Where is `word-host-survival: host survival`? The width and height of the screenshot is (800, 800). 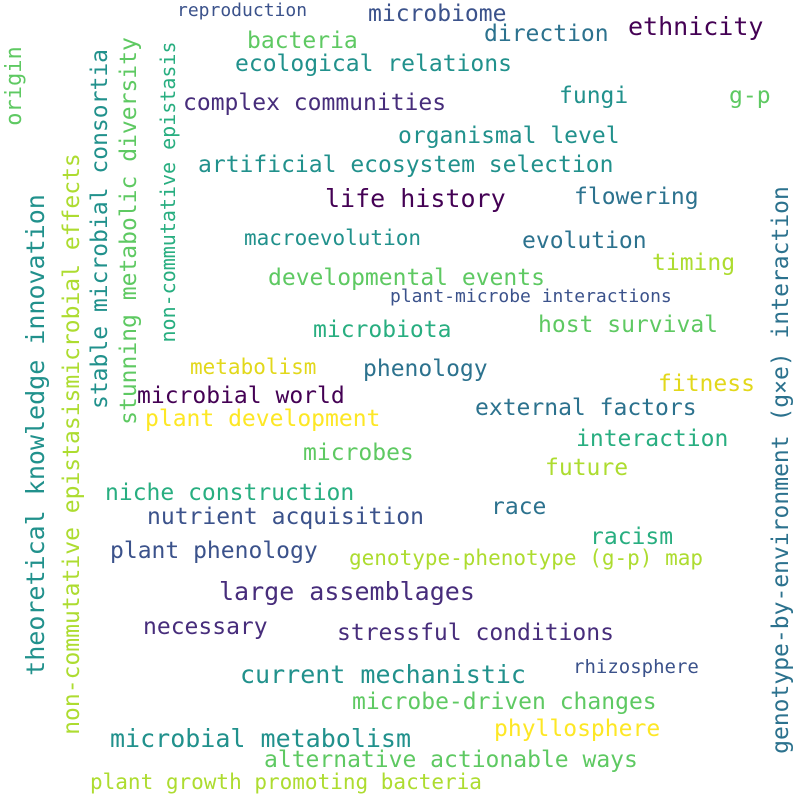 word-host-survival: host survival is located at coordinates (628, 325).